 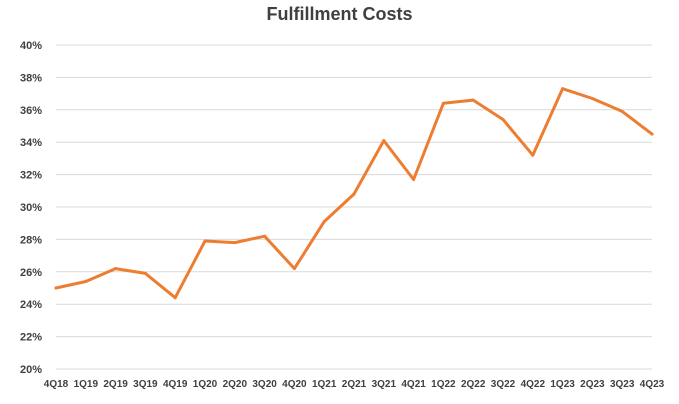 I want to click on x-tick-label: 2Q21, so click(x=354, y=384).